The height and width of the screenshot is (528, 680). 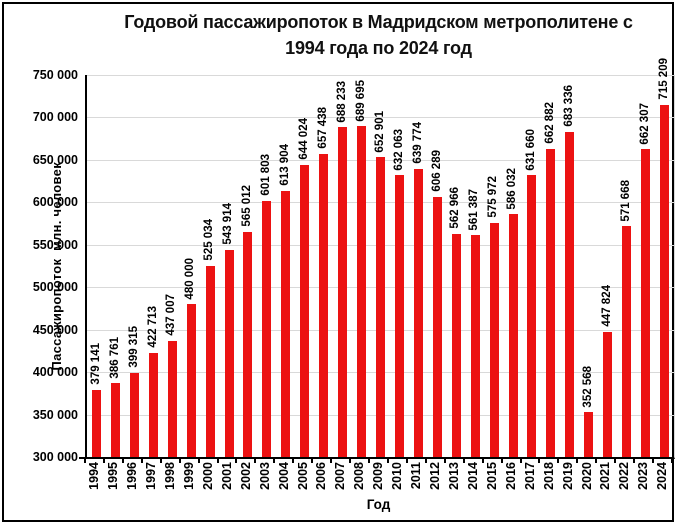 I want to click on x-tick-label: 2016, so click(x=510, y=476).